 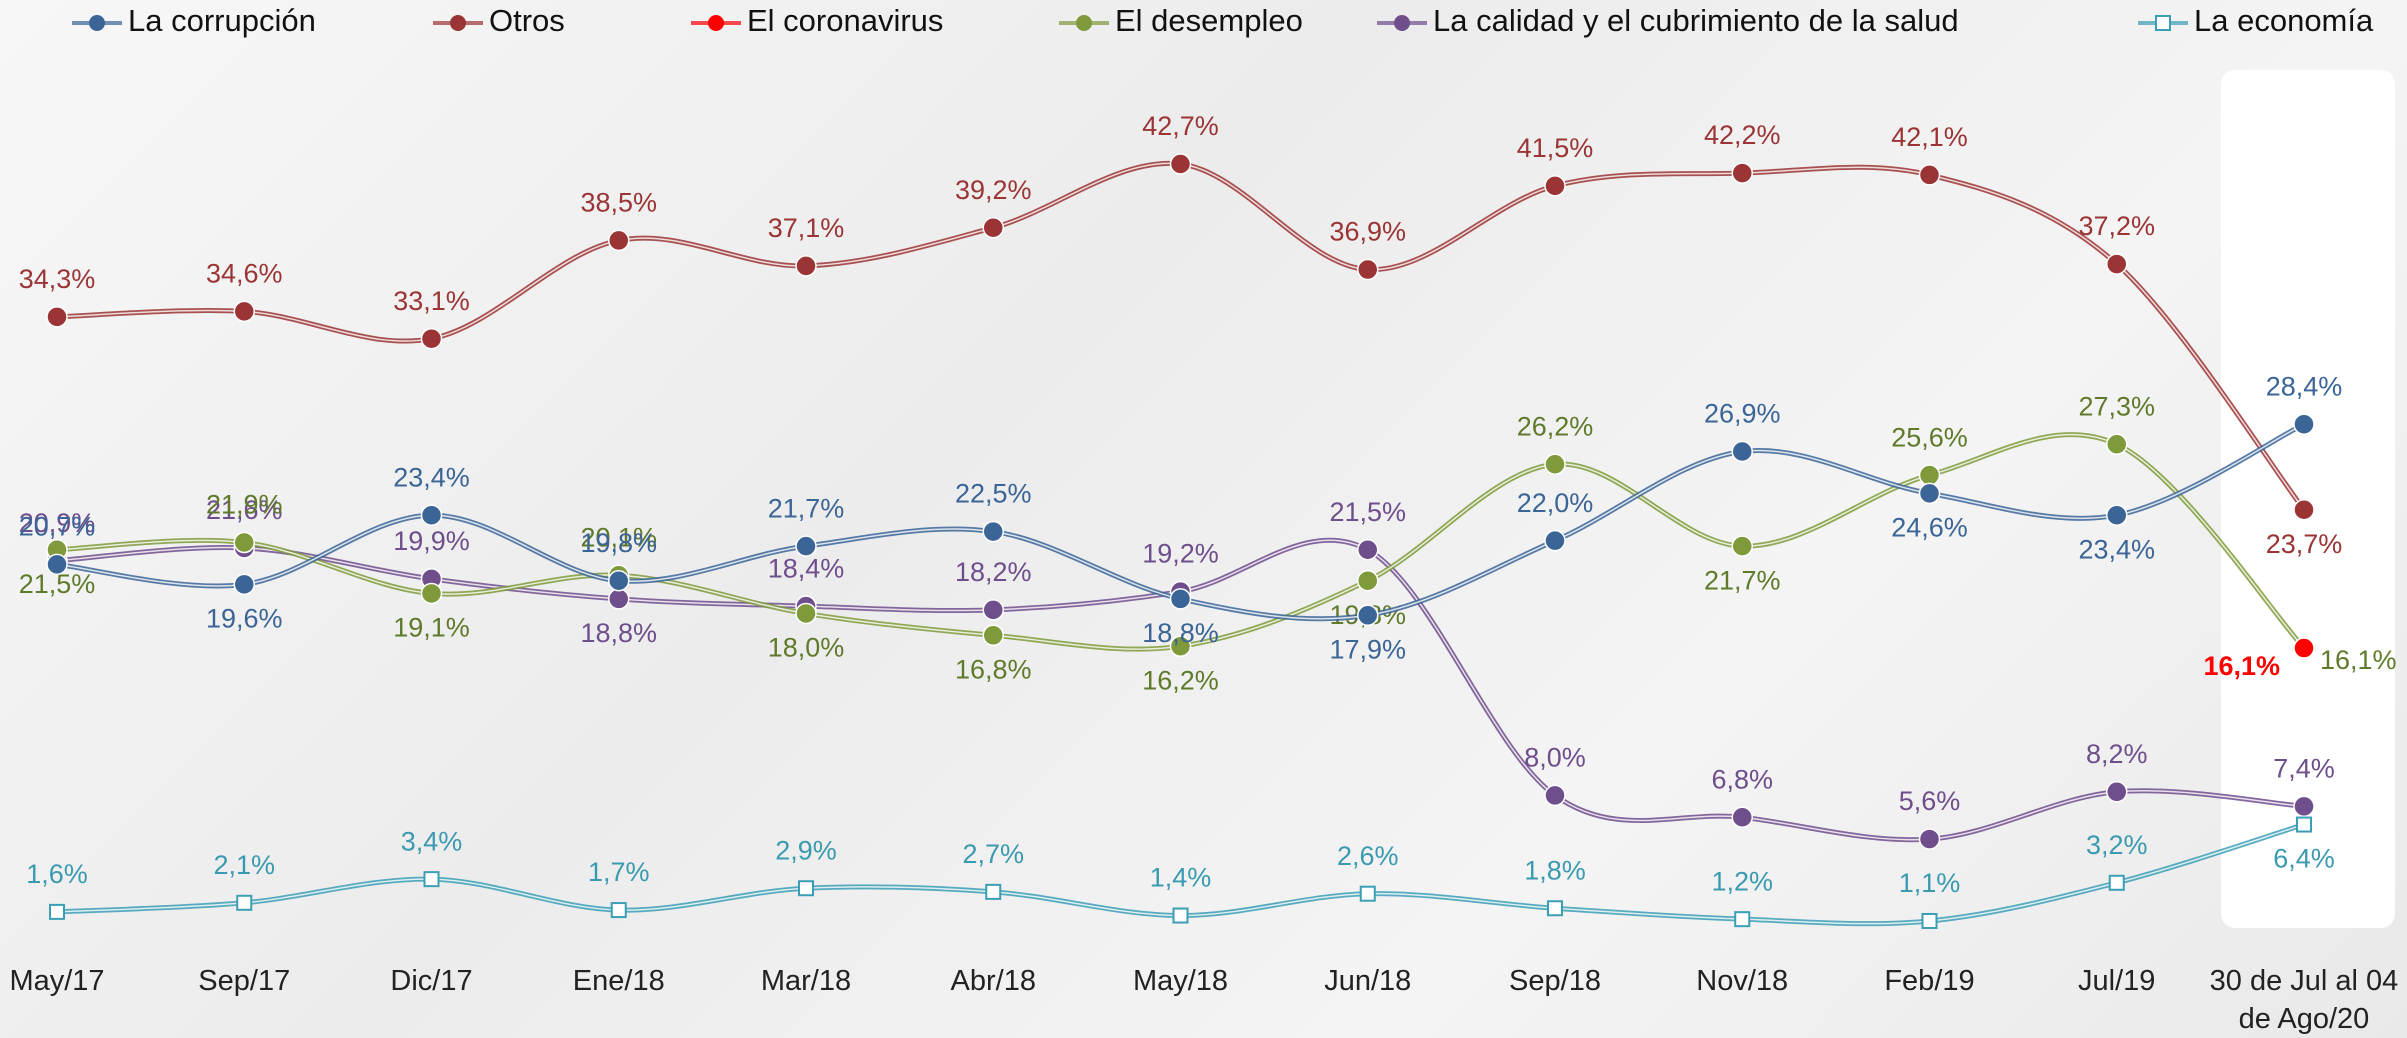 I want to click on data-label: 1,1%, so click(x=1930, y=883).